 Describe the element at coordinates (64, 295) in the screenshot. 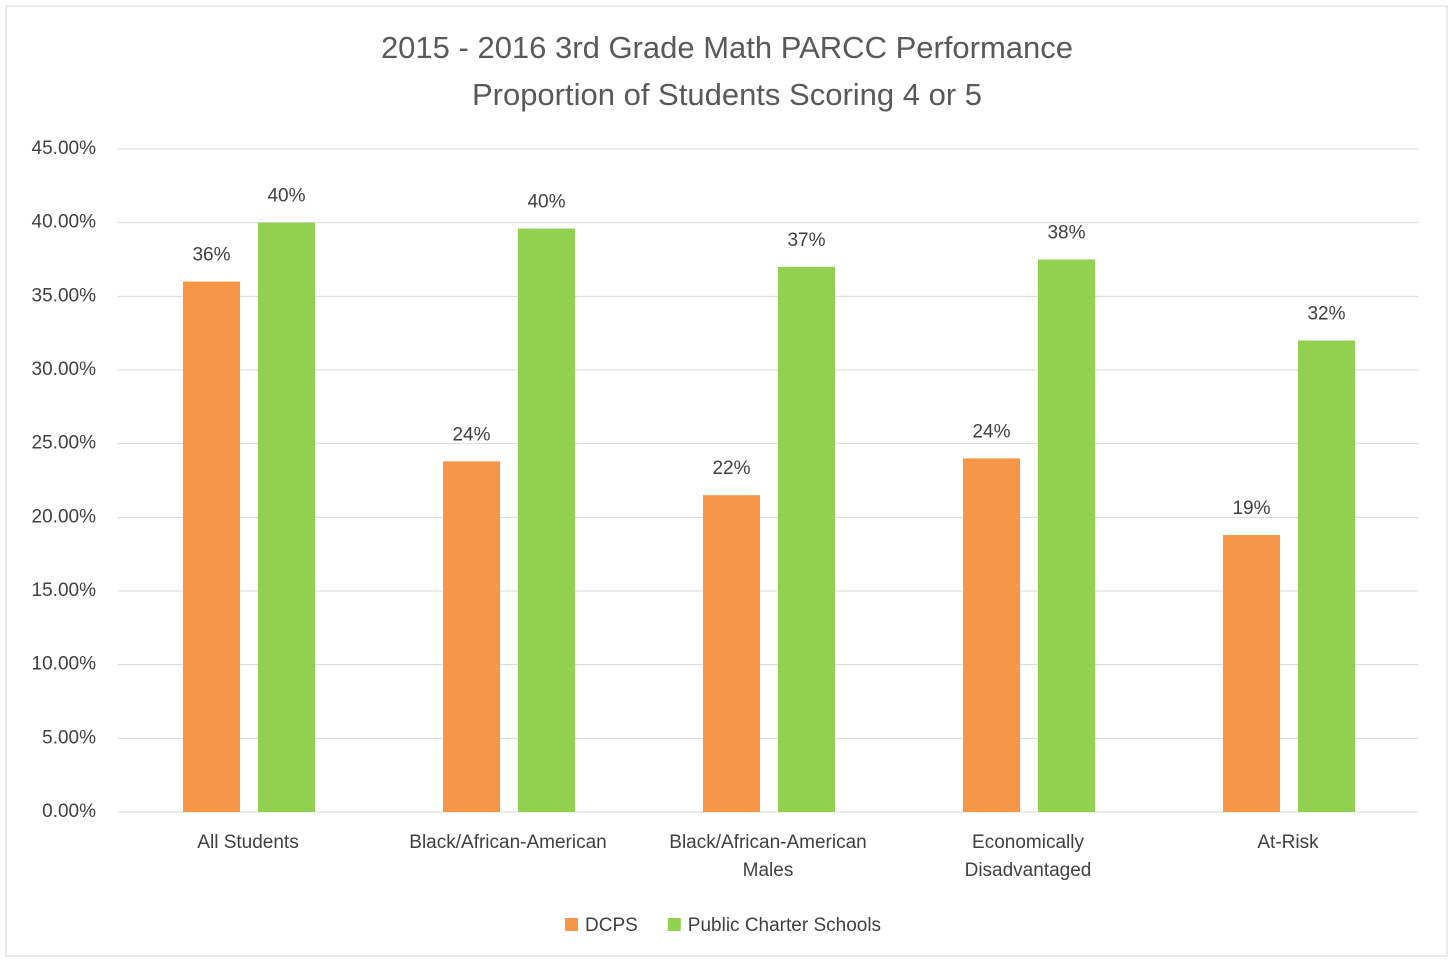

I see `y-tick-label: 35.00%` at that location.